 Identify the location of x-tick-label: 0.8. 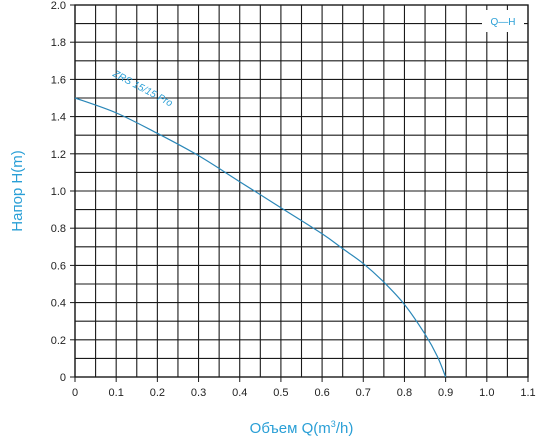
(404, 393).